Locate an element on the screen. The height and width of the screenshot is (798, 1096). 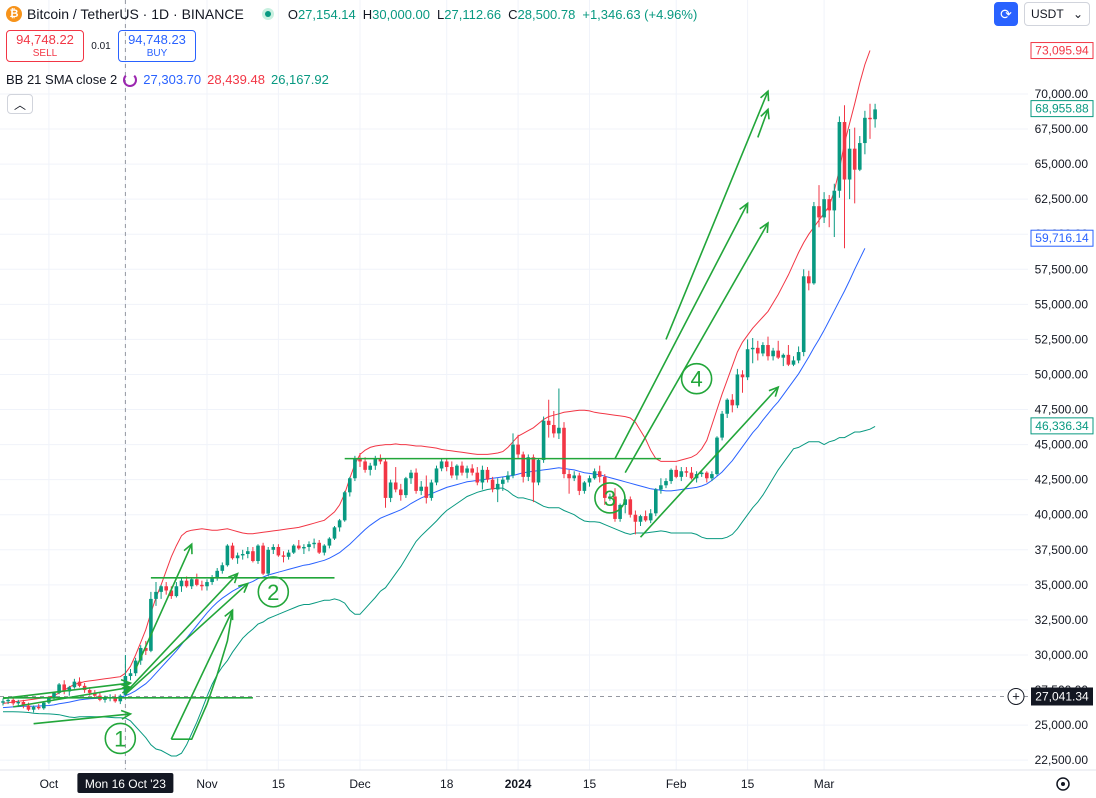
refresh-button: ⟳ is located at coordinates (1006, 14).